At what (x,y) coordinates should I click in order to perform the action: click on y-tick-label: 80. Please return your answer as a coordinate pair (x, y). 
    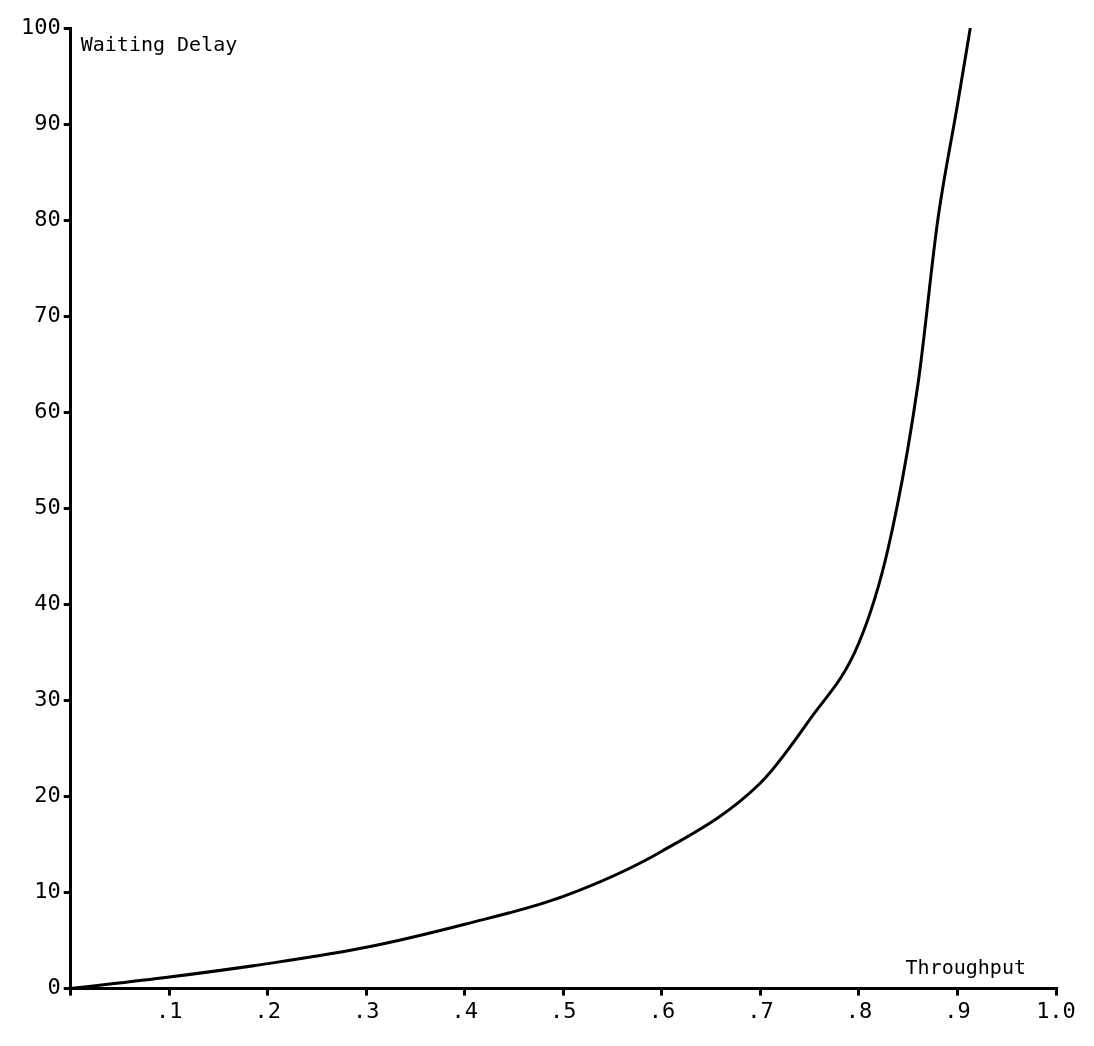
    Looking at the image, I should click on (47, 218).